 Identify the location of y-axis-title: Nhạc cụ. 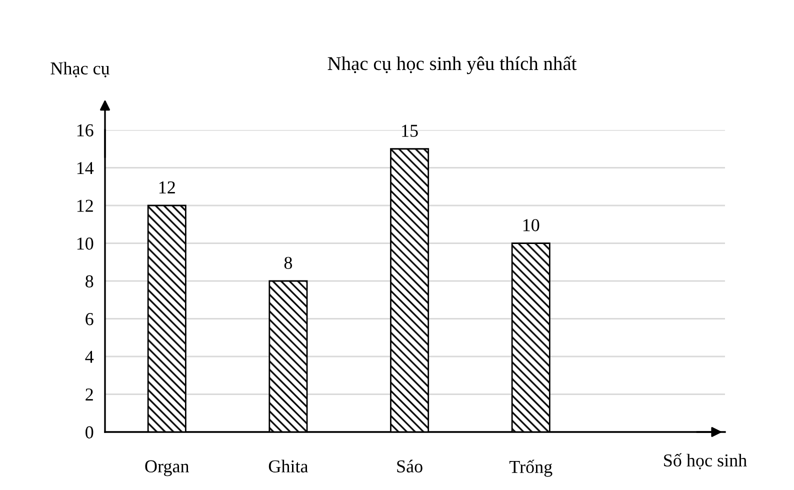
(80, 70).